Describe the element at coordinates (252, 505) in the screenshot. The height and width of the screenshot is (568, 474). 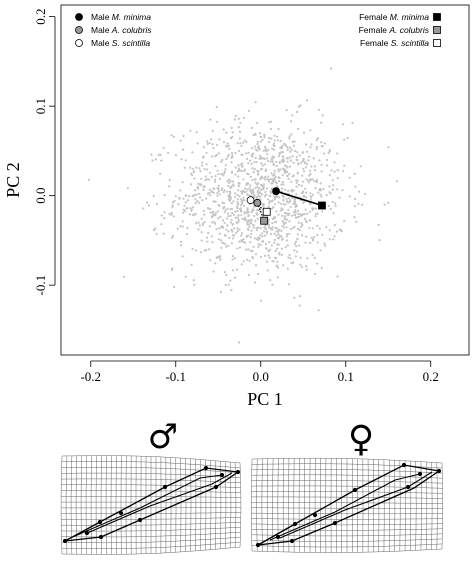
I see `grid-column-line` at that location.